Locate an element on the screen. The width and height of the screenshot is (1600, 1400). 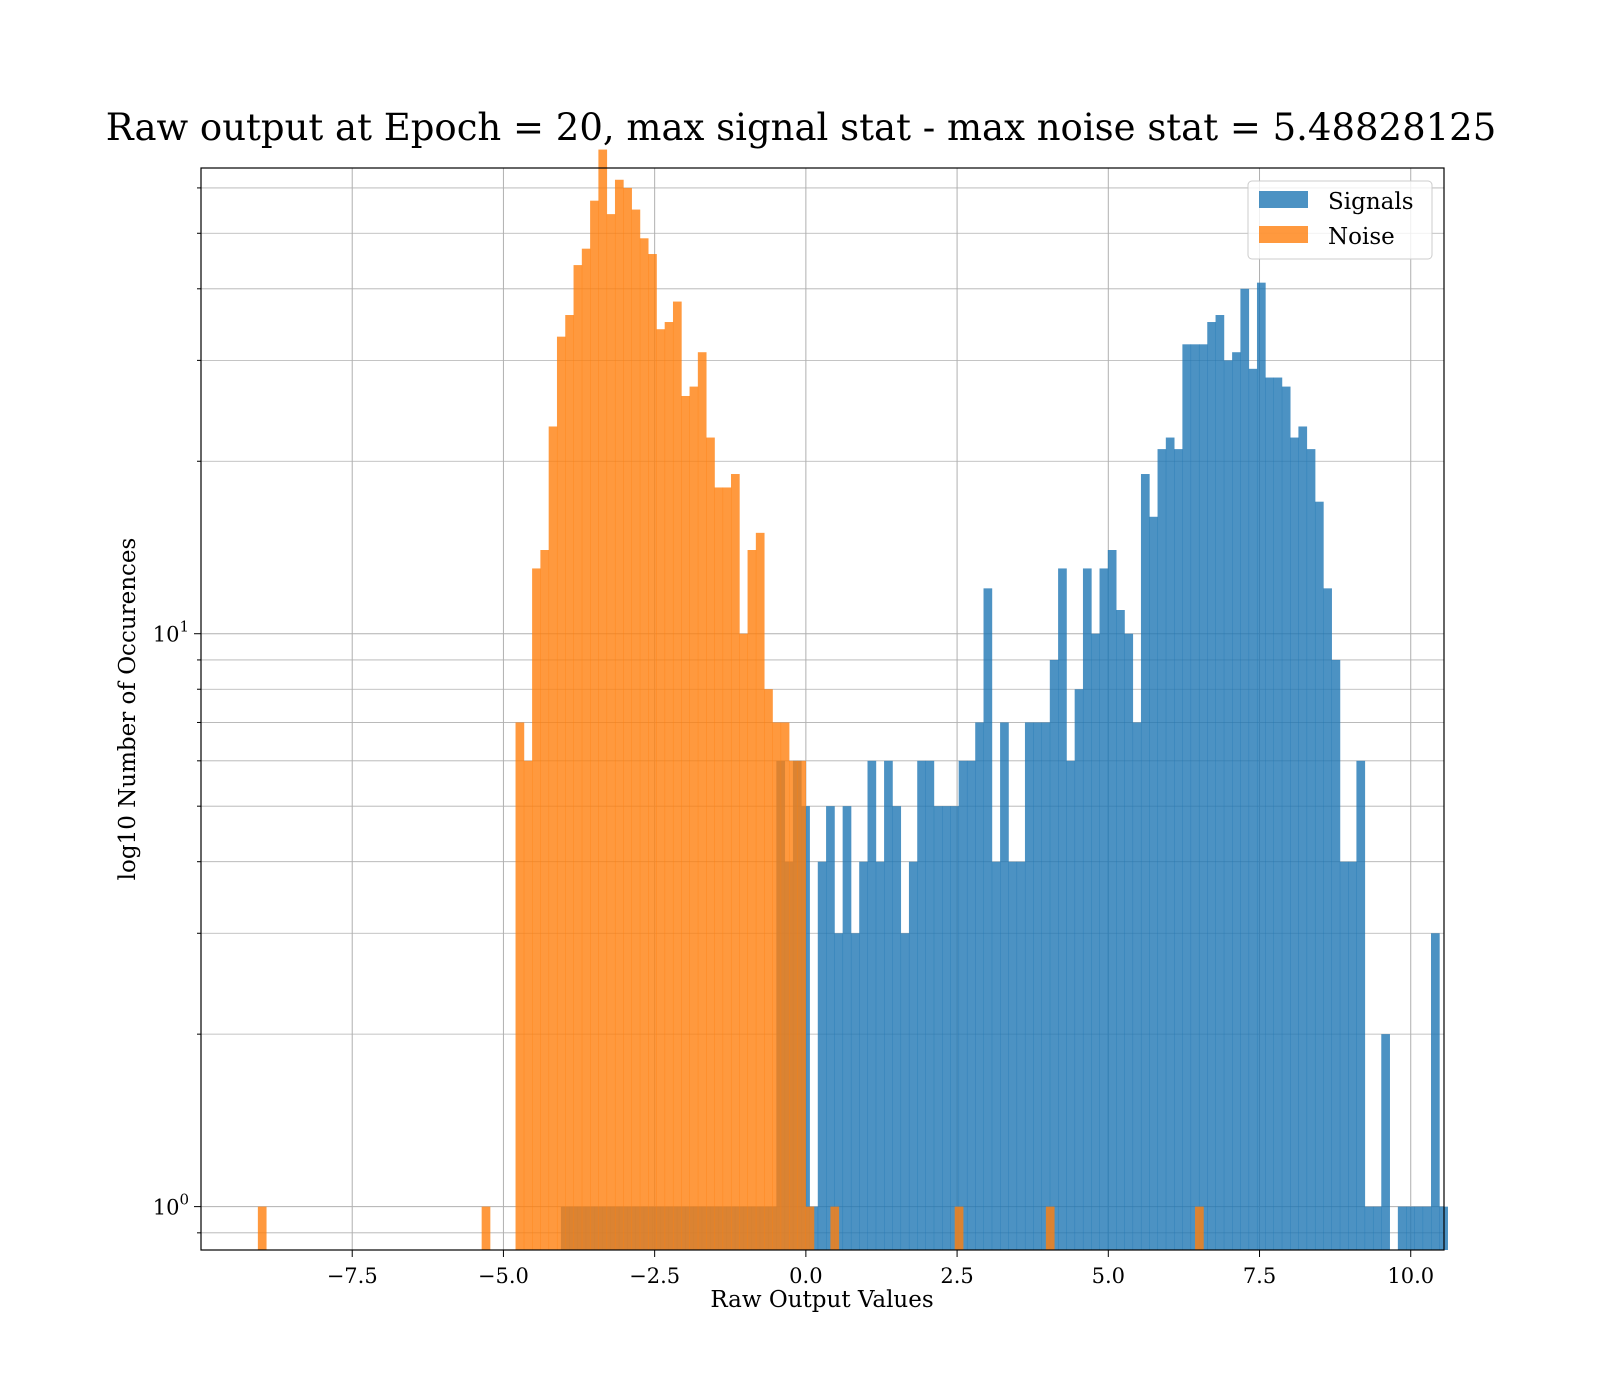
x-tick-label: 7.5 is located at coordinates (1259, 1276).